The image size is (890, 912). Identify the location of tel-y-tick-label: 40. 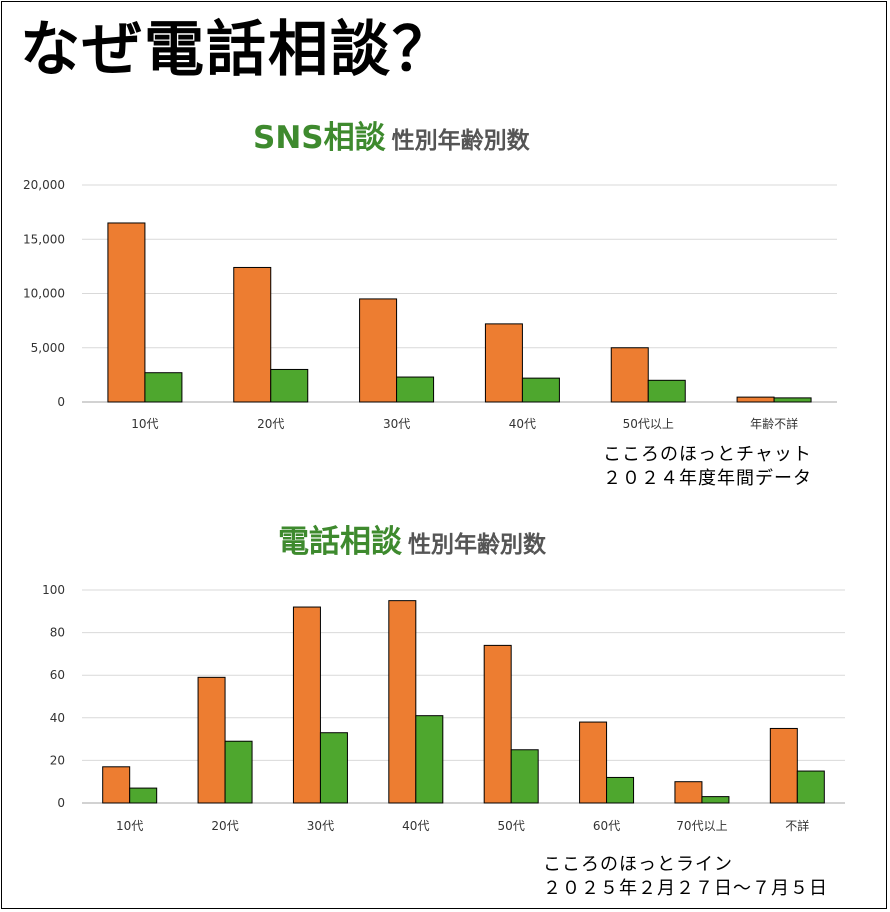
(57, 718).